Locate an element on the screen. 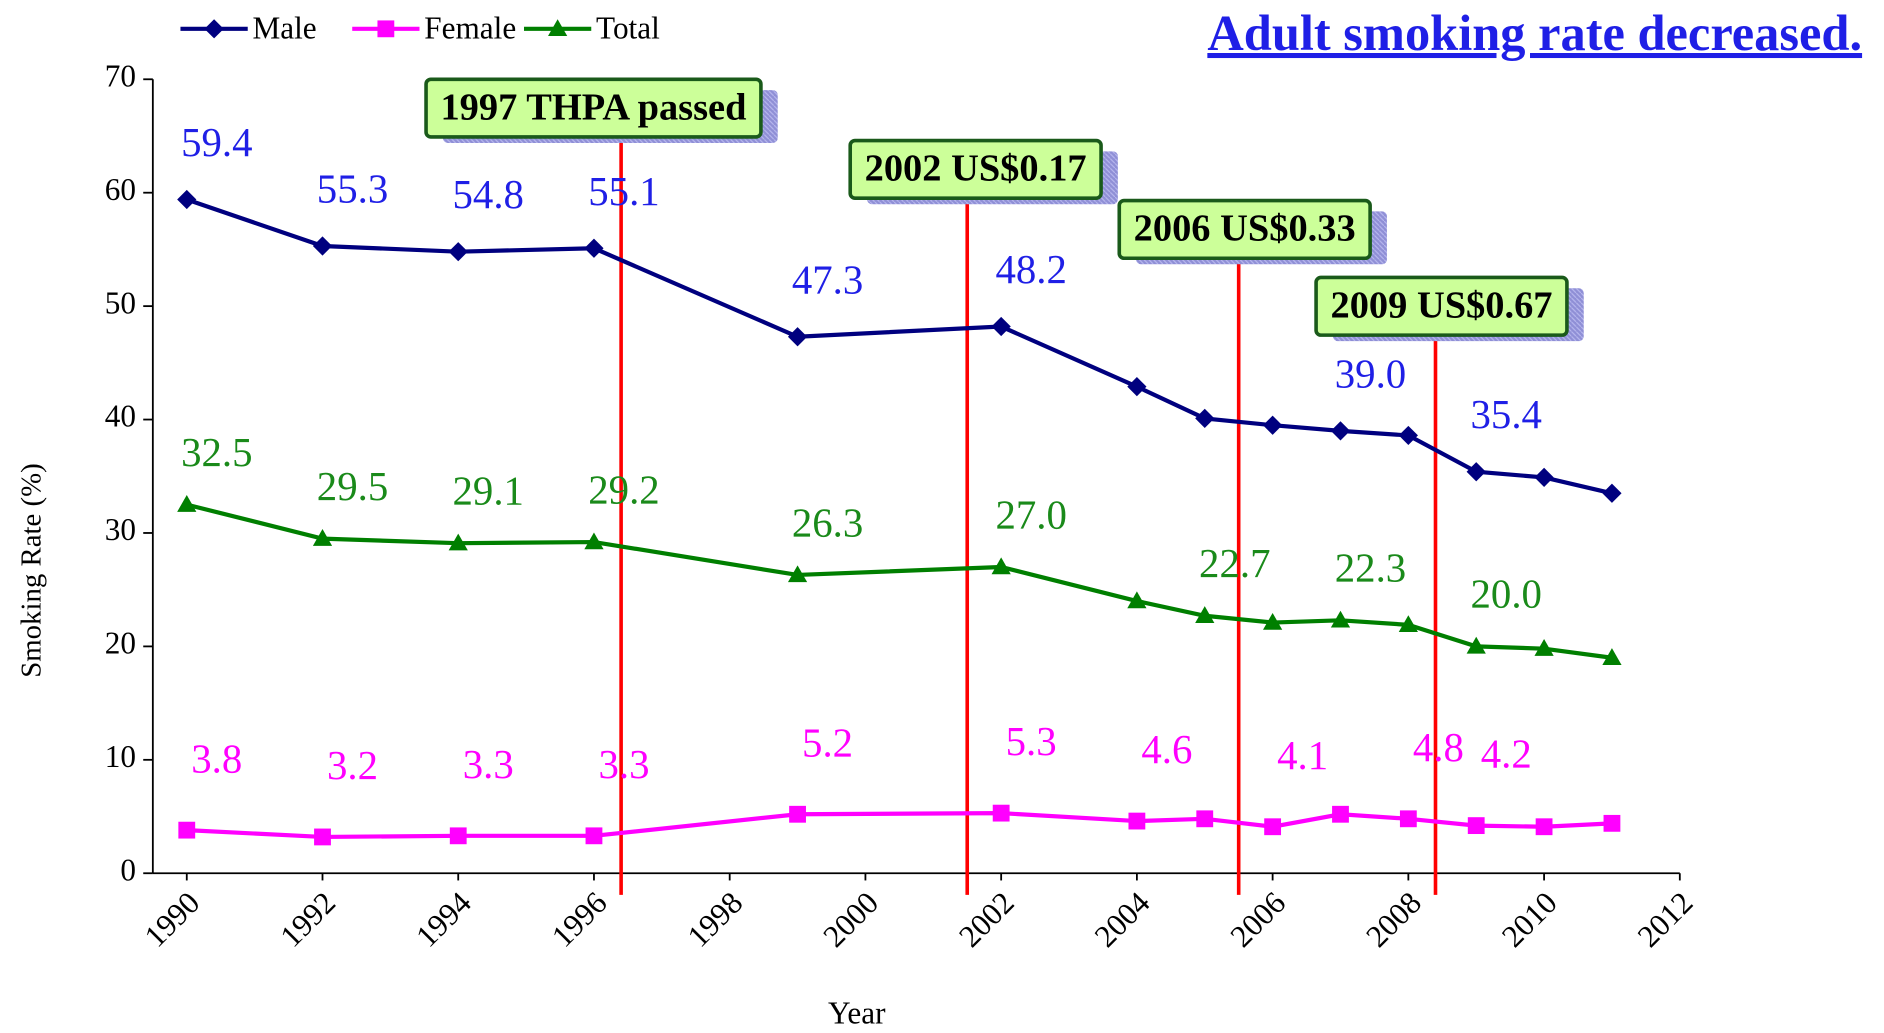  x-tick-label: 2004 is located at coordinates (1122, 919).